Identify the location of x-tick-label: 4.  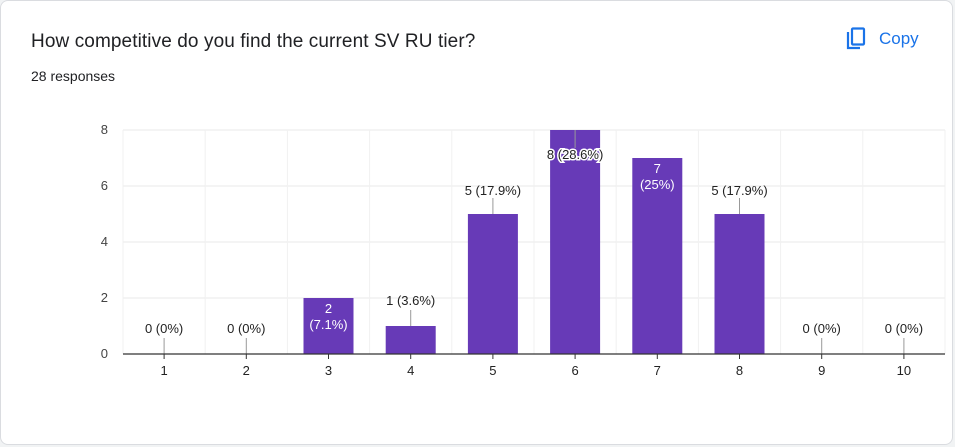
(410, 370).